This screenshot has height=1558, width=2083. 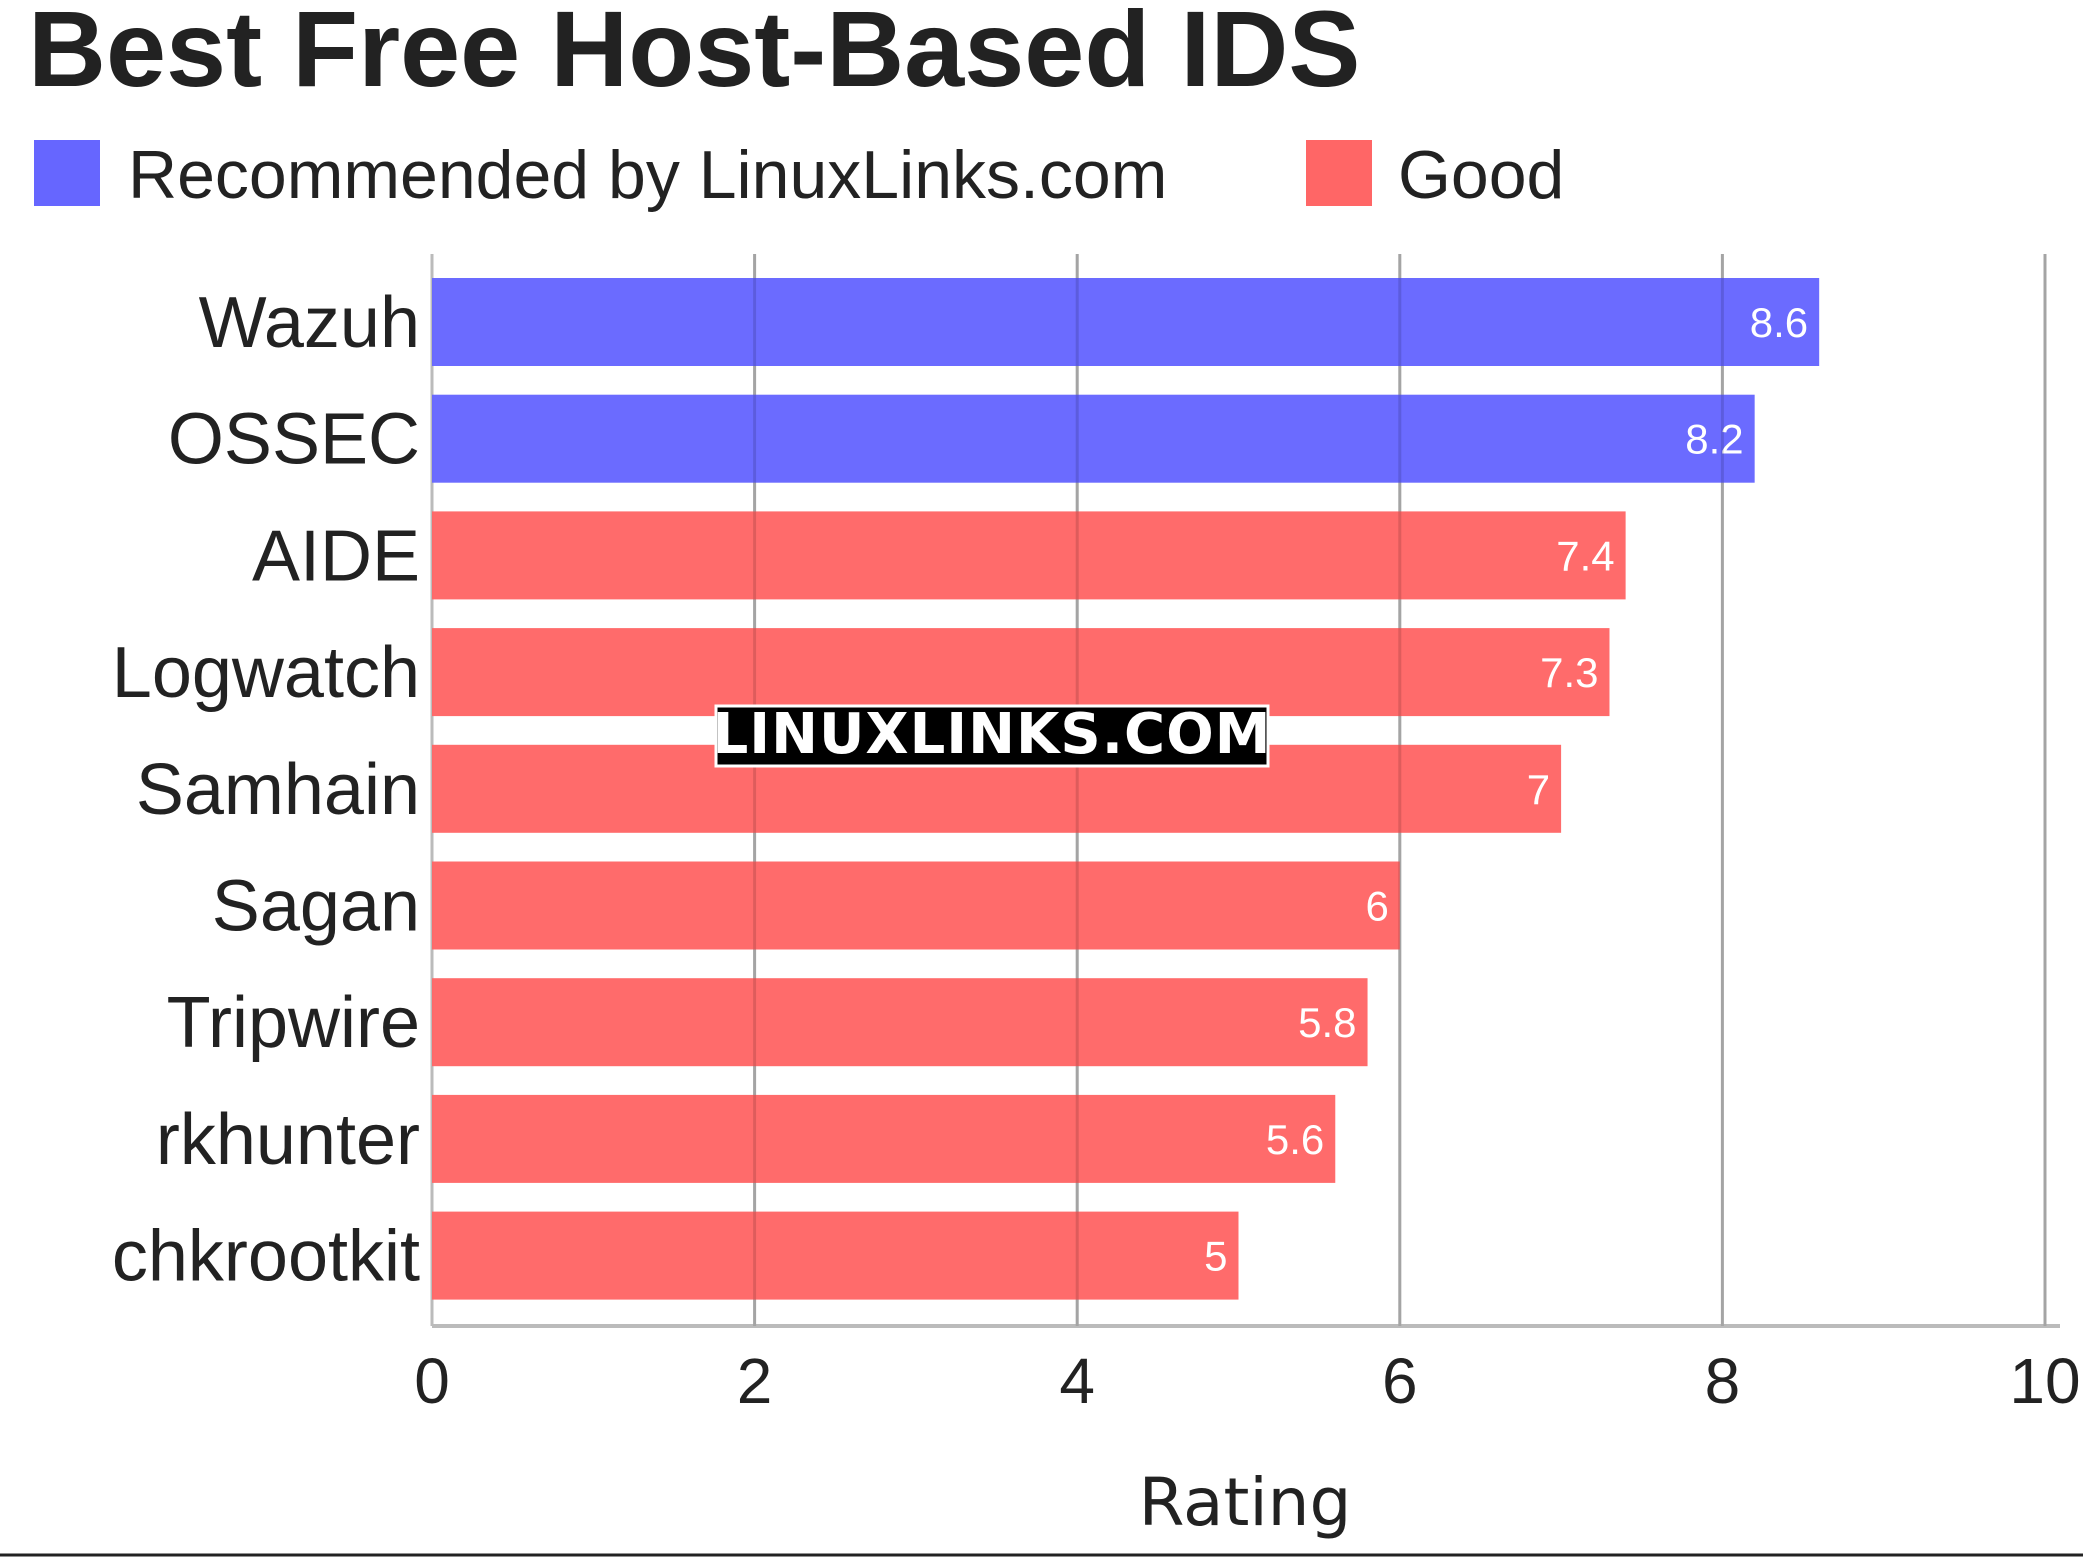 I want to click on bar-rkhunter, so click(x=884, y=1138).